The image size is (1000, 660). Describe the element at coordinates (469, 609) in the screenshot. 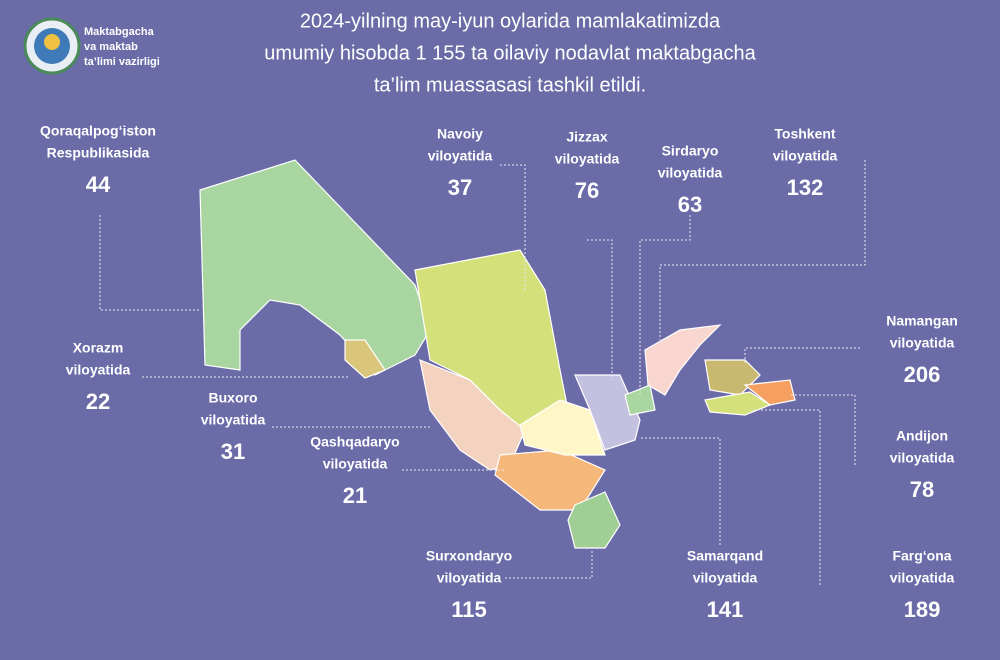

I see `region-value: 115` at that location.